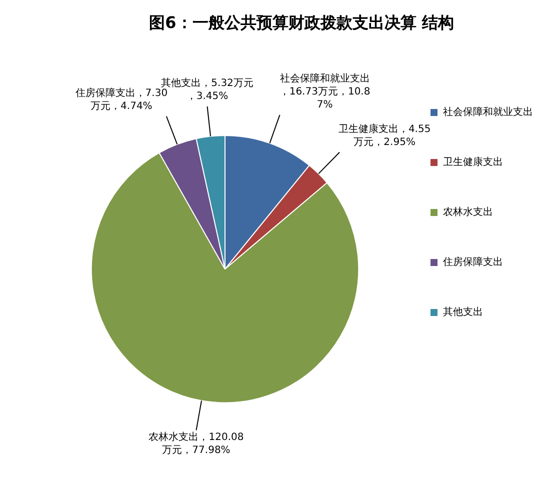 This screenshot has height=485, width=553. What do you see at coordinates (324, 91) in the screenshot?
I see `data-label: 社会保障和就业支出，16.73万元，10.87%` at bounding box center [324, 91].